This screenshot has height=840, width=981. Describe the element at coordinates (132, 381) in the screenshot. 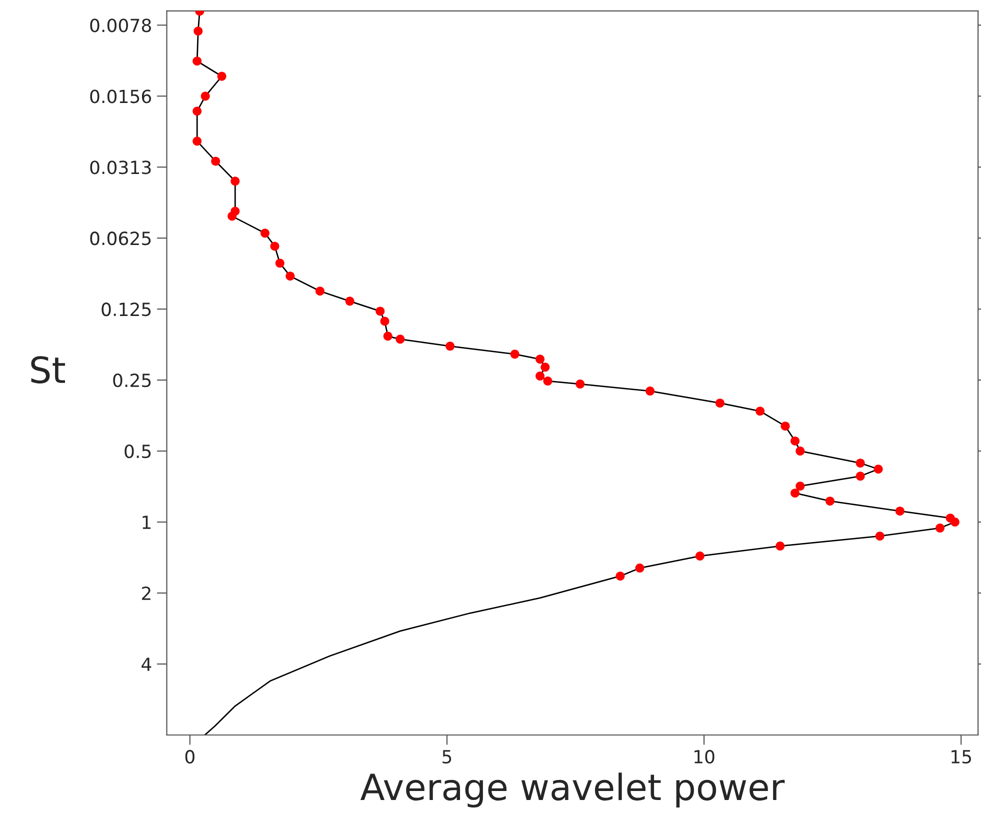

I see `y-tick-label: 0.25` at that location.